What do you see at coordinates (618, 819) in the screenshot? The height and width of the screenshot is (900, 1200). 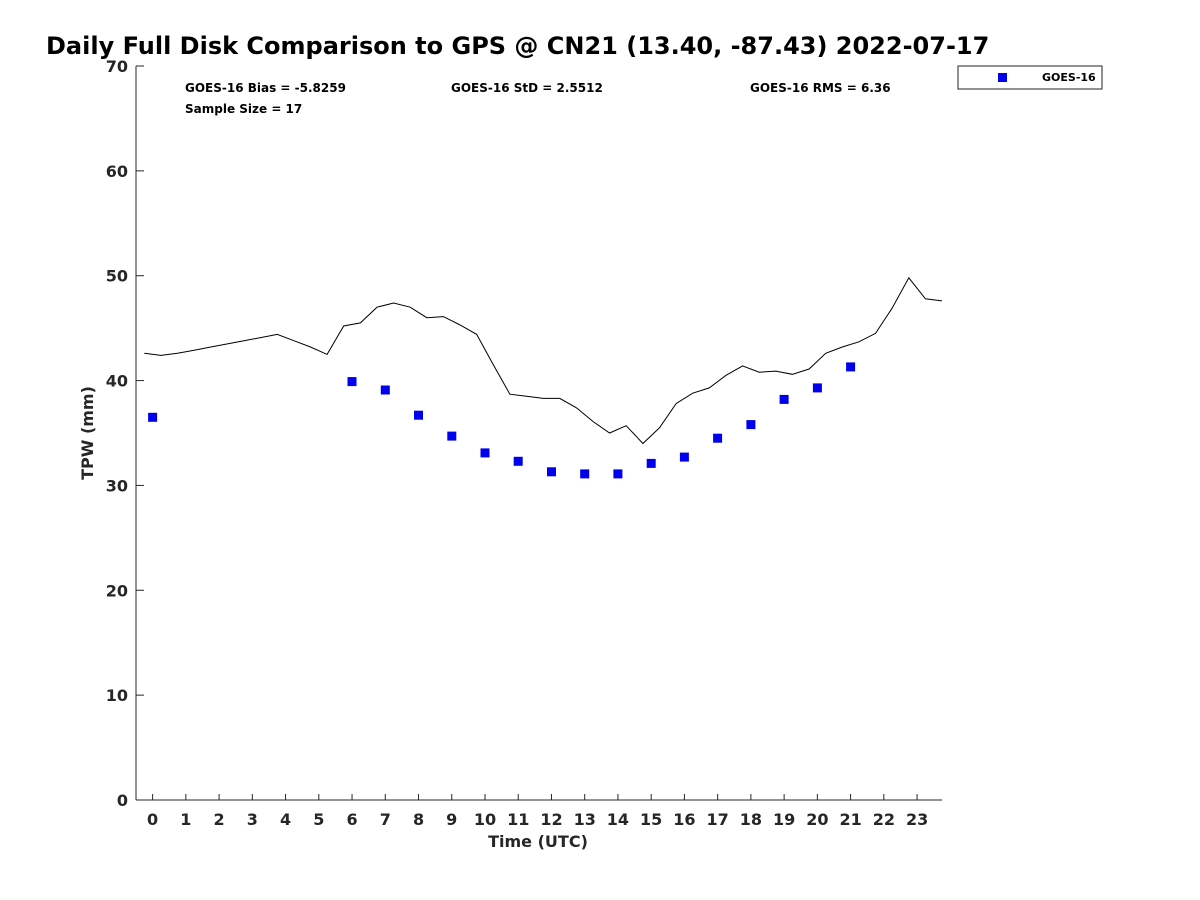 I see `x-tick-label: 14` at bounding box center [618, 819].